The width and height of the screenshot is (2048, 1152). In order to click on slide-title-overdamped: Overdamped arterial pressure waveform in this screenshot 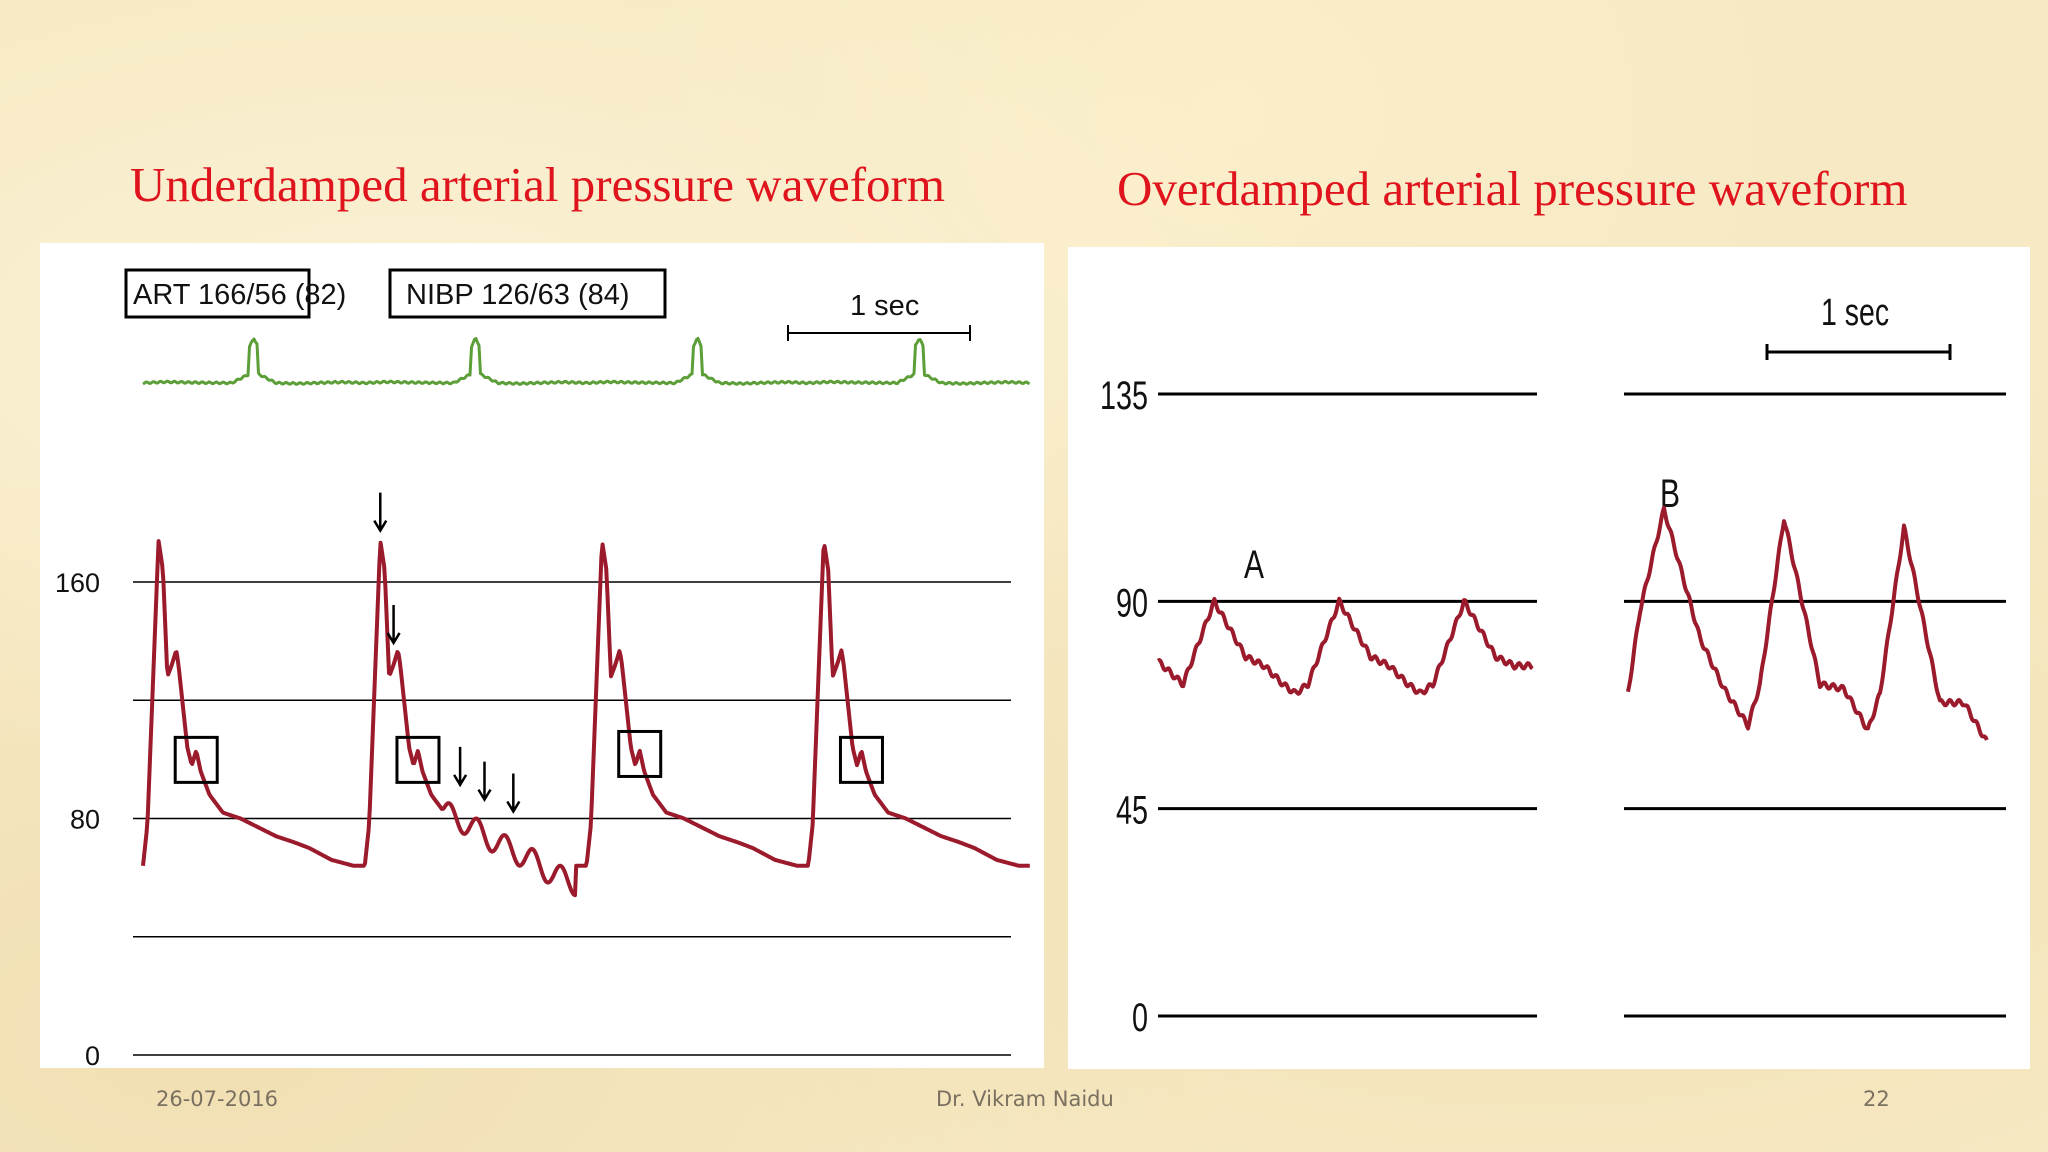, I will do `click(1512, 188)`.